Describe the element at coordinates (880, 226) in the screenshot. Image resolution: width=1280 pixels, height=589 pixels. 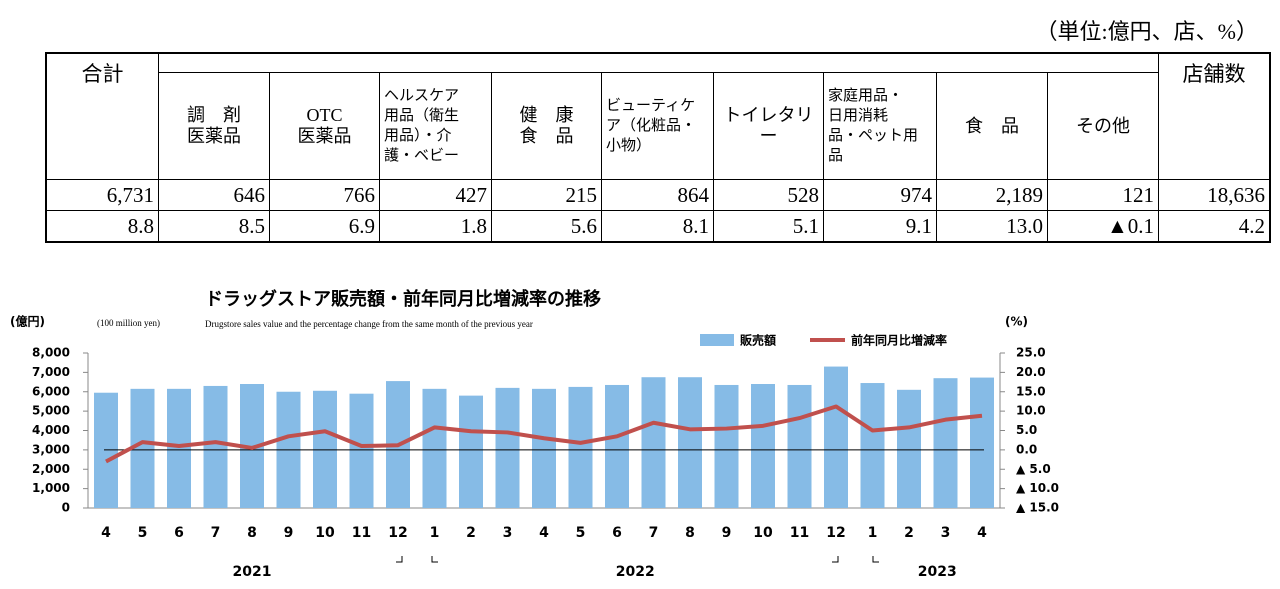
I see `cell: 9.1` at that location.